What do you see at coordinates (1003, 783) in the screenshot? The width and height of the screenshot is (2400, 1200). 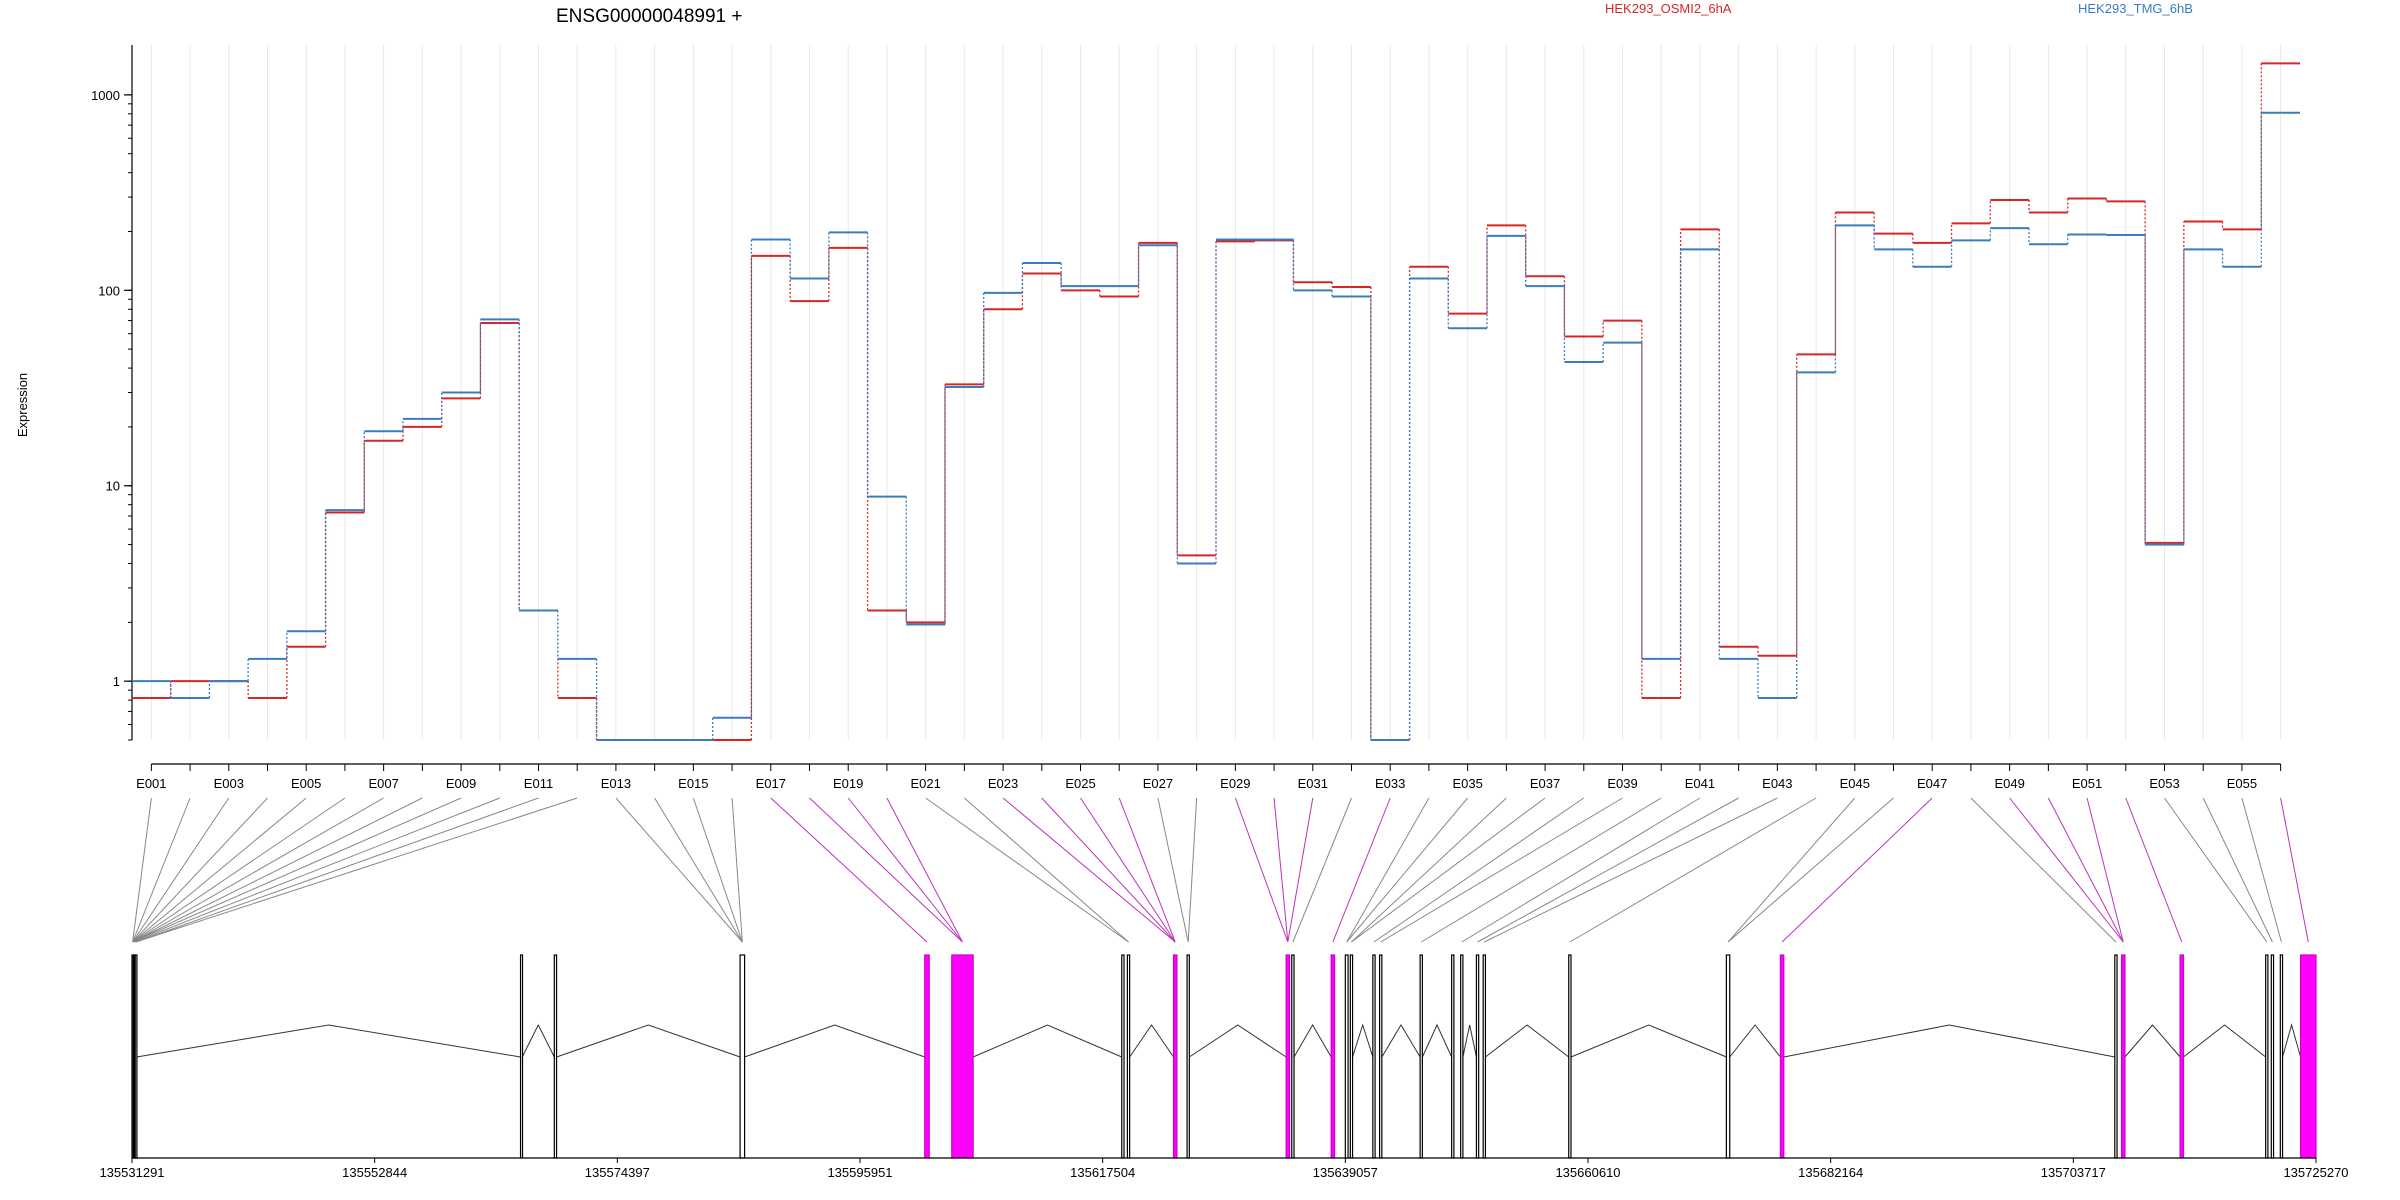 I see `x-tick-label: E023` at bounding box center [1003, 783].